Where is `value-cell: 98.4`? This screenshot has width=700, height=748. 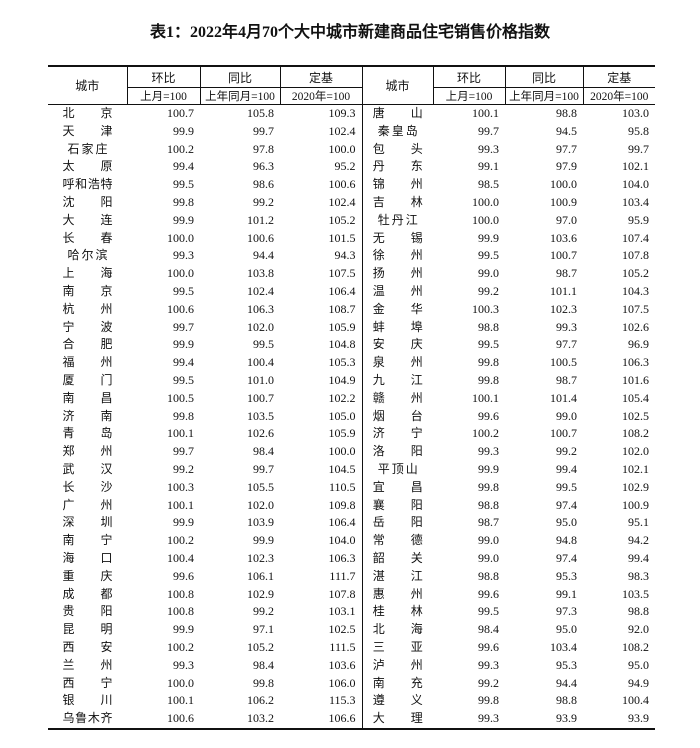 value-cell: 98.4 is located at coordinates (263, 451).